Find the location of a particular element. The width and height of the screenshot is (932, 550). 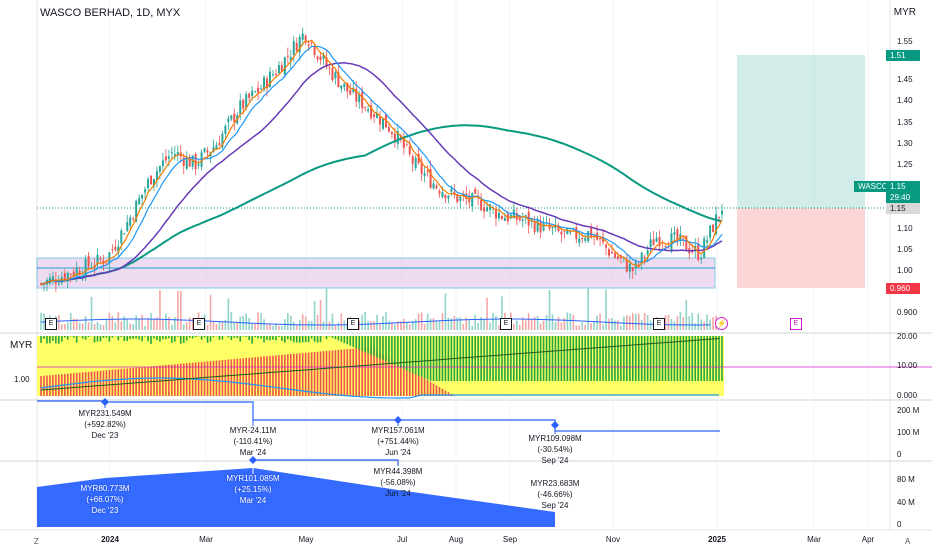

revenue-annotation: MYR109.098M (-30.54%) Sep '24 is located at coordinates (555, 449).